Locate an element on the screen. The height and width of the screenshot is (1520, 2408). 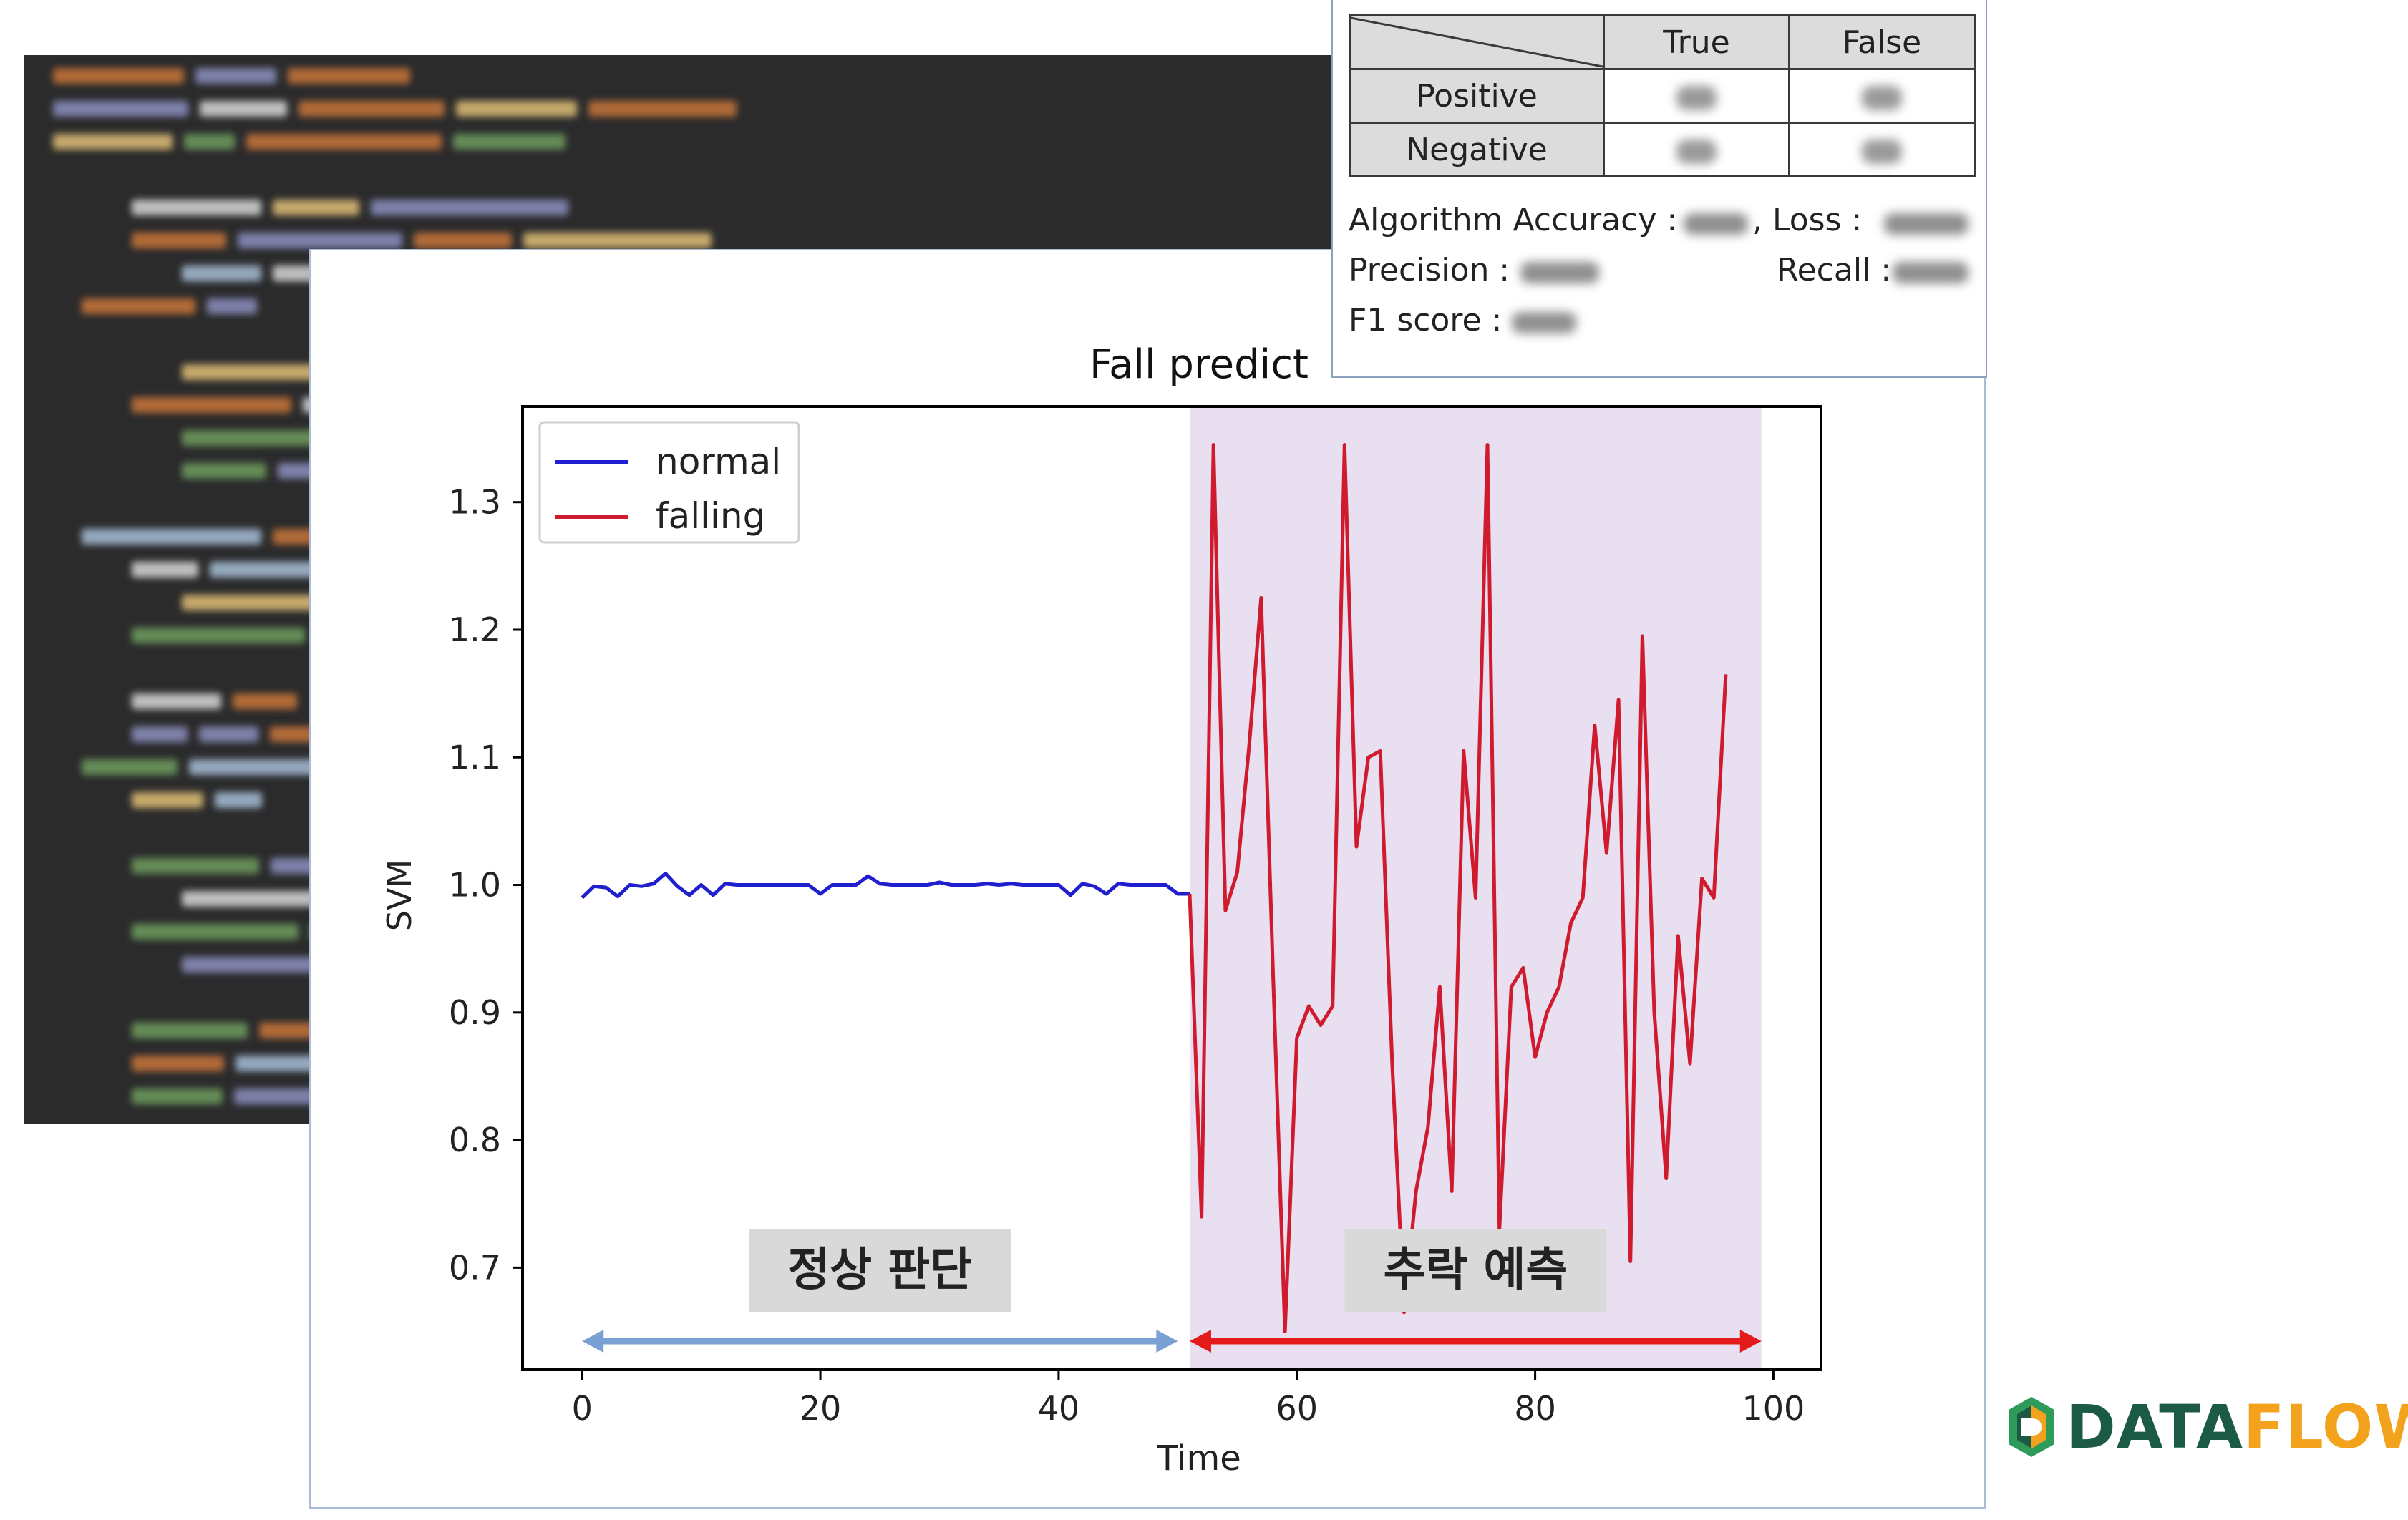
loss-value-redacted is located at coordinates (1926, 224).